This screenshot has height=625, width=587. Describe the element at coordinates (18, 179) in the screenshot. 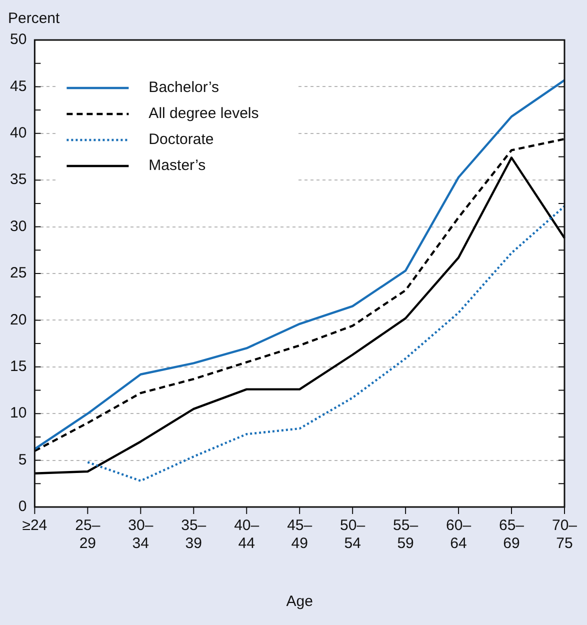

I see `y-tick-label: 35` at that location.